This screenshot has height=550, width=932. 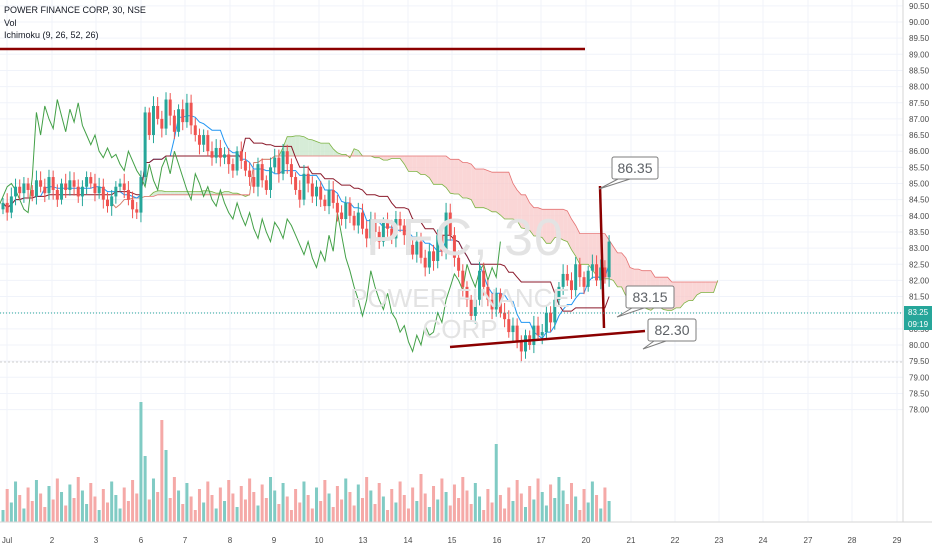 I want to click on breakout-trendline, so click(x=547, y=339).